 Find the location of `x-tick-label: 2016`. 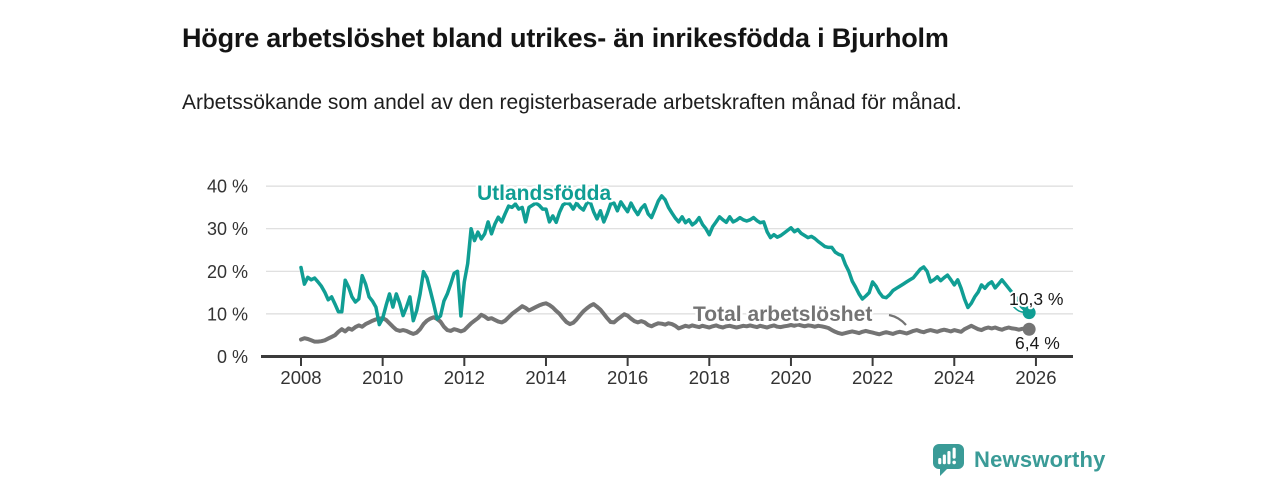

x-tick-label: 2016 is located at coordinates (627, 377).